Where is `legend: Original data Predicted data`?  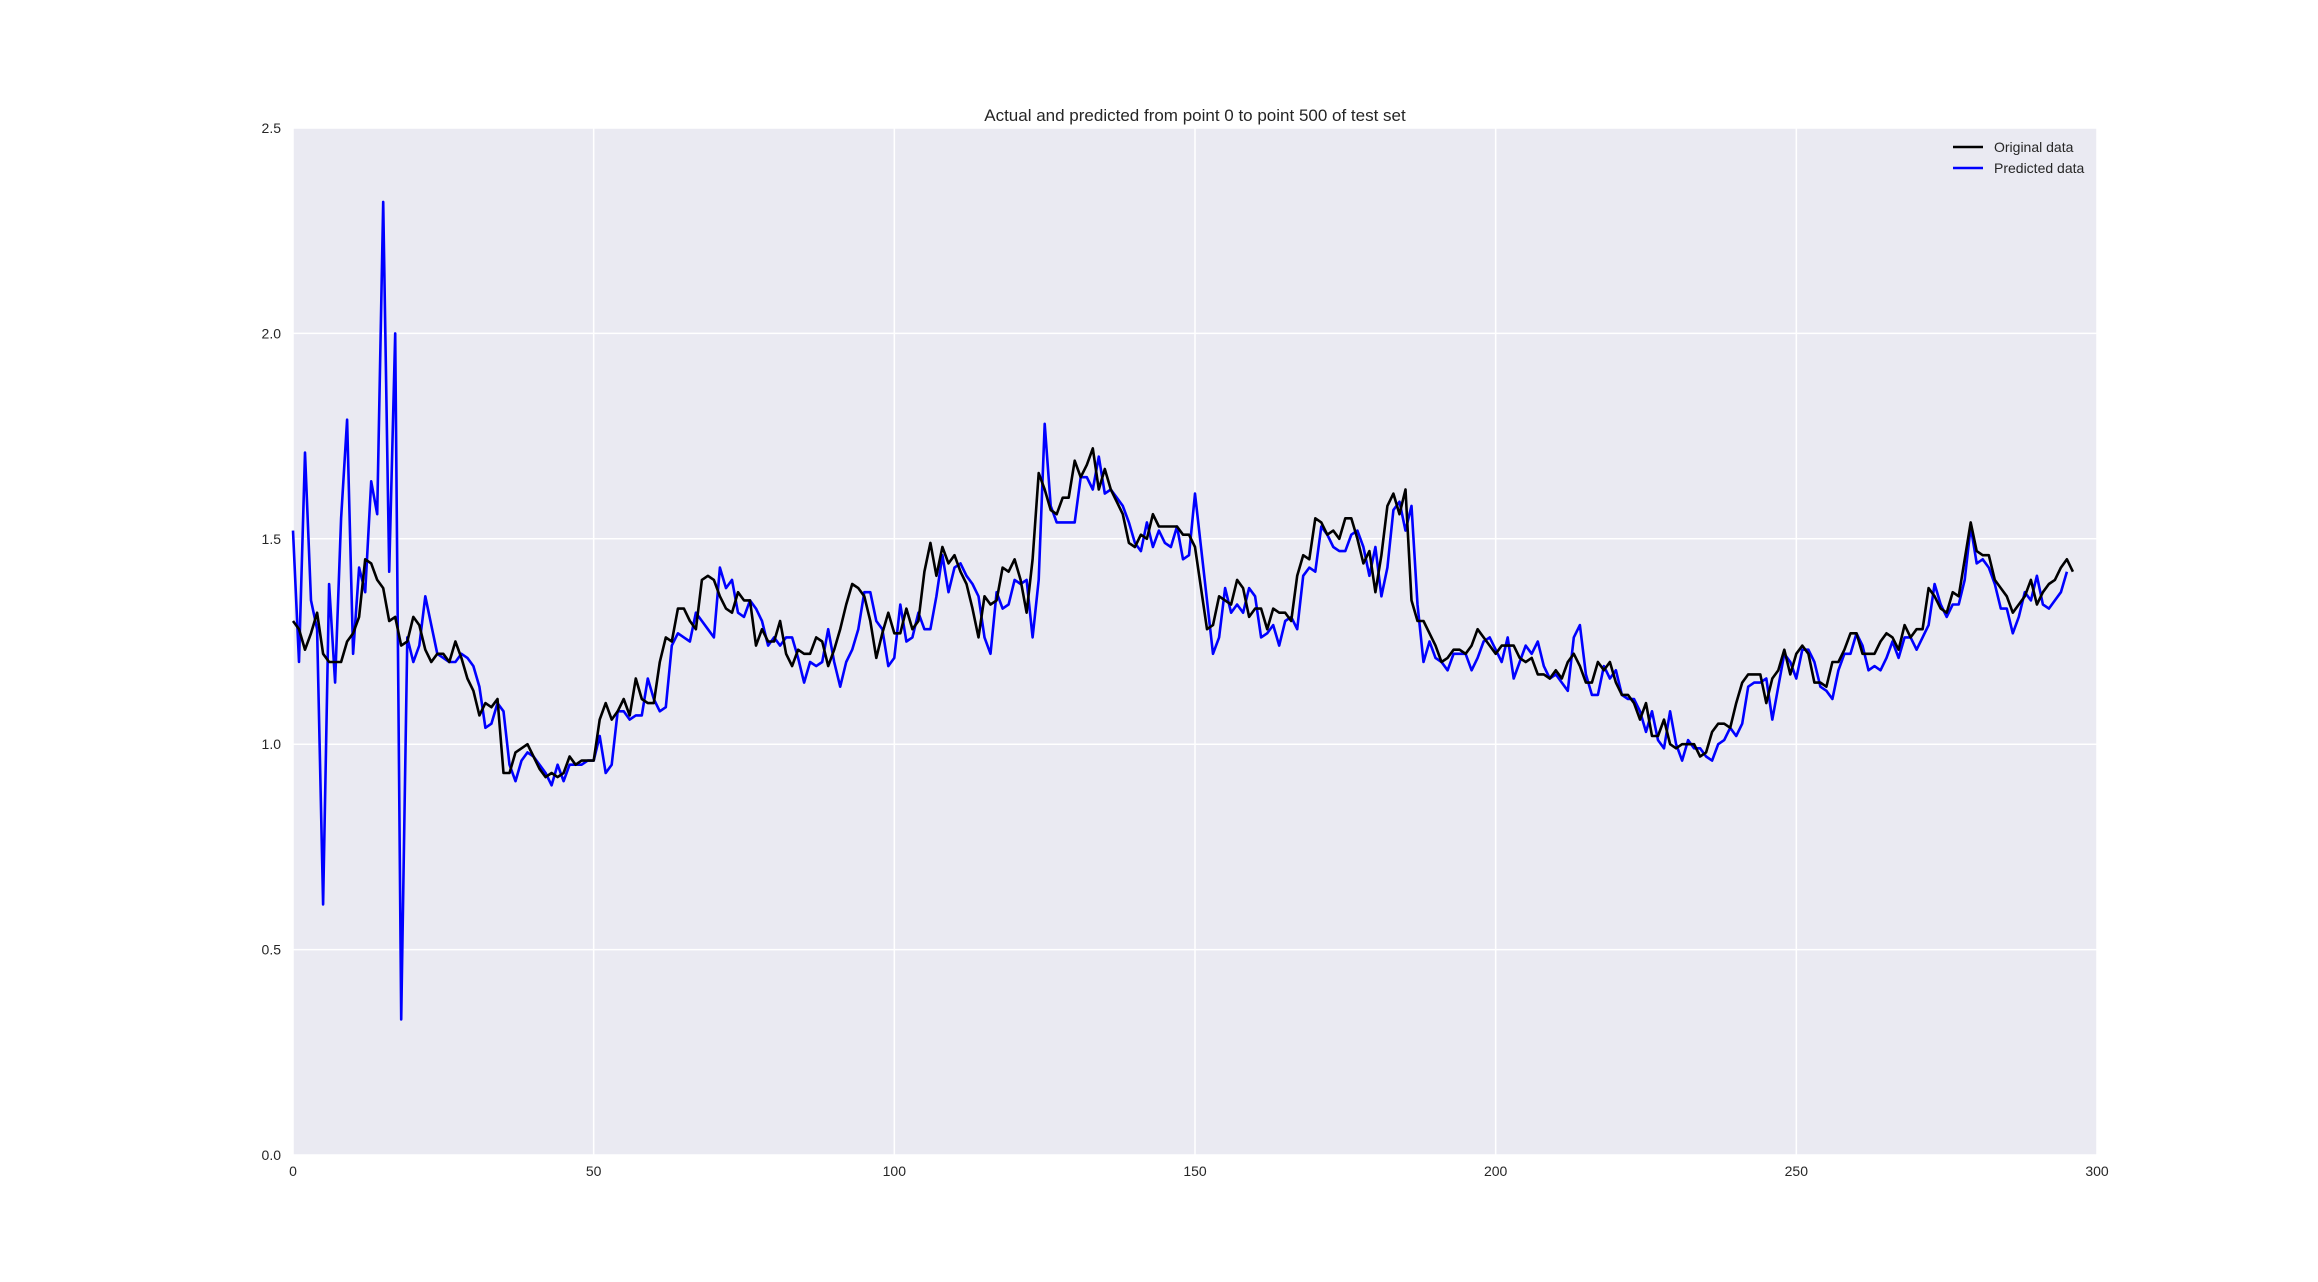
legend: Original data Predicted data is located at coordinates (2018, 157).